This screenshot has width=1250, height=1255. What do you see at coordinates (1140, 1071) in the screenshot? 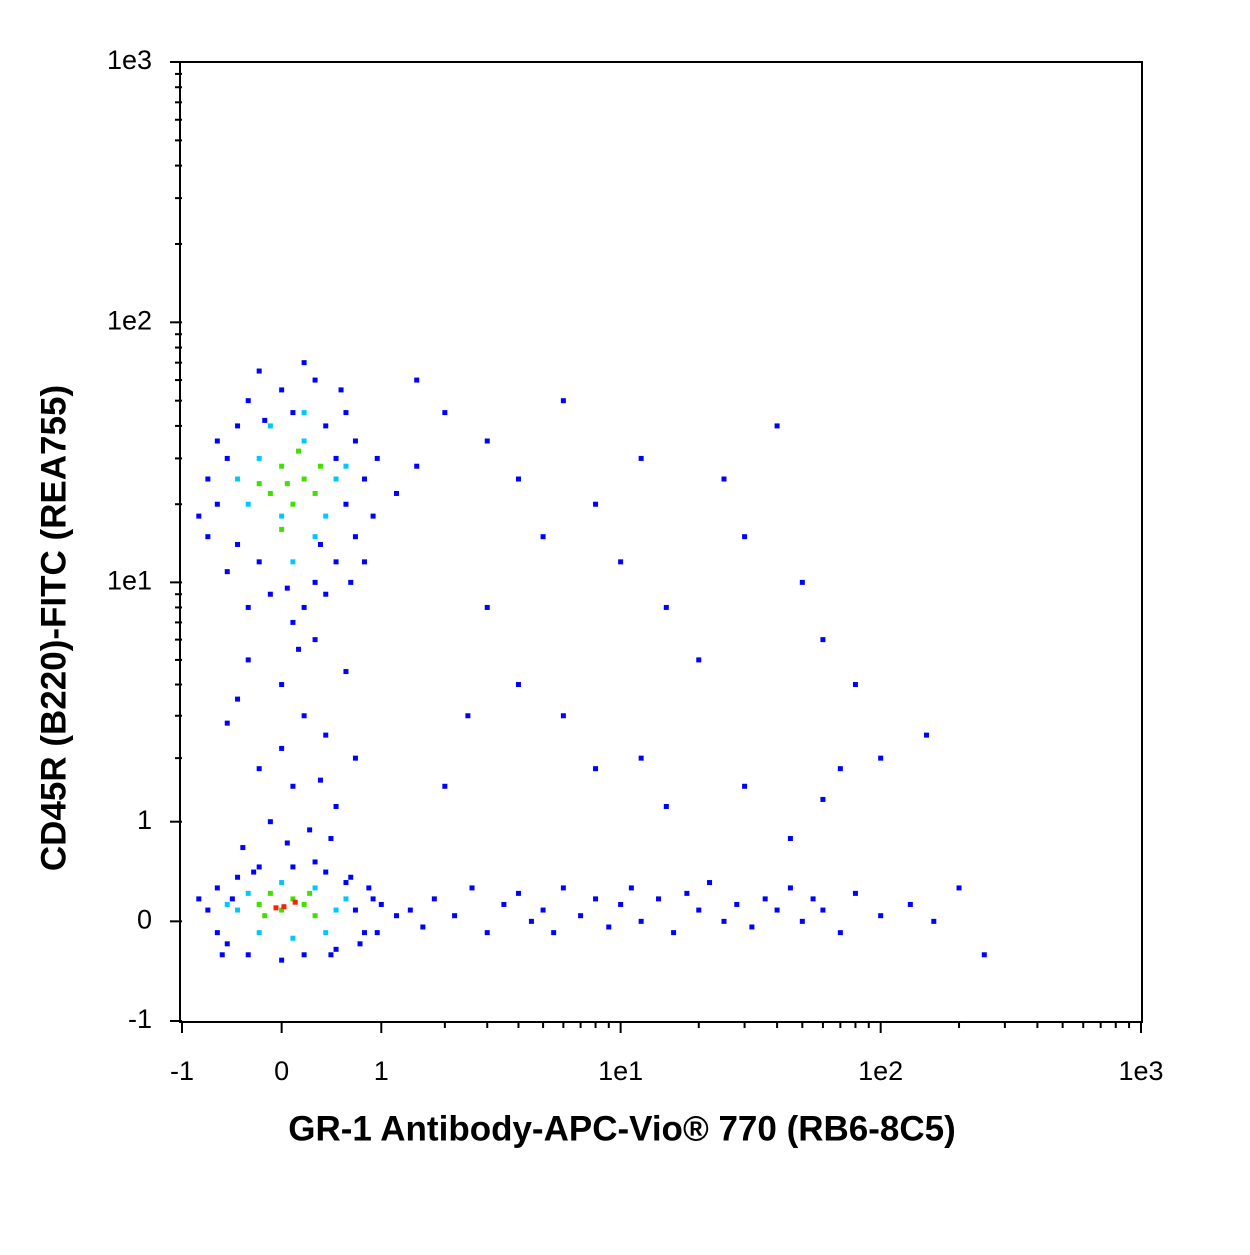
I see `x-tick-label: 1e3` at bounding box center [1140, 1071].